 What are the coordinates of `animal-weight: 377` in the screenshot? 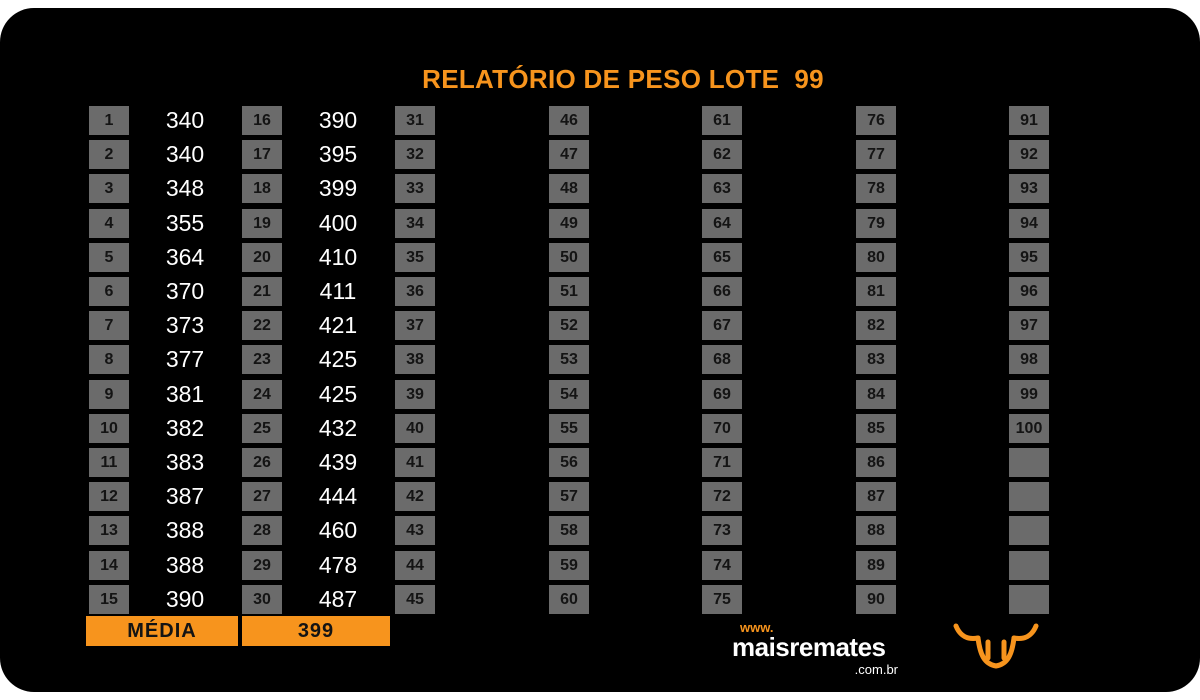 It's located at (185, 359).